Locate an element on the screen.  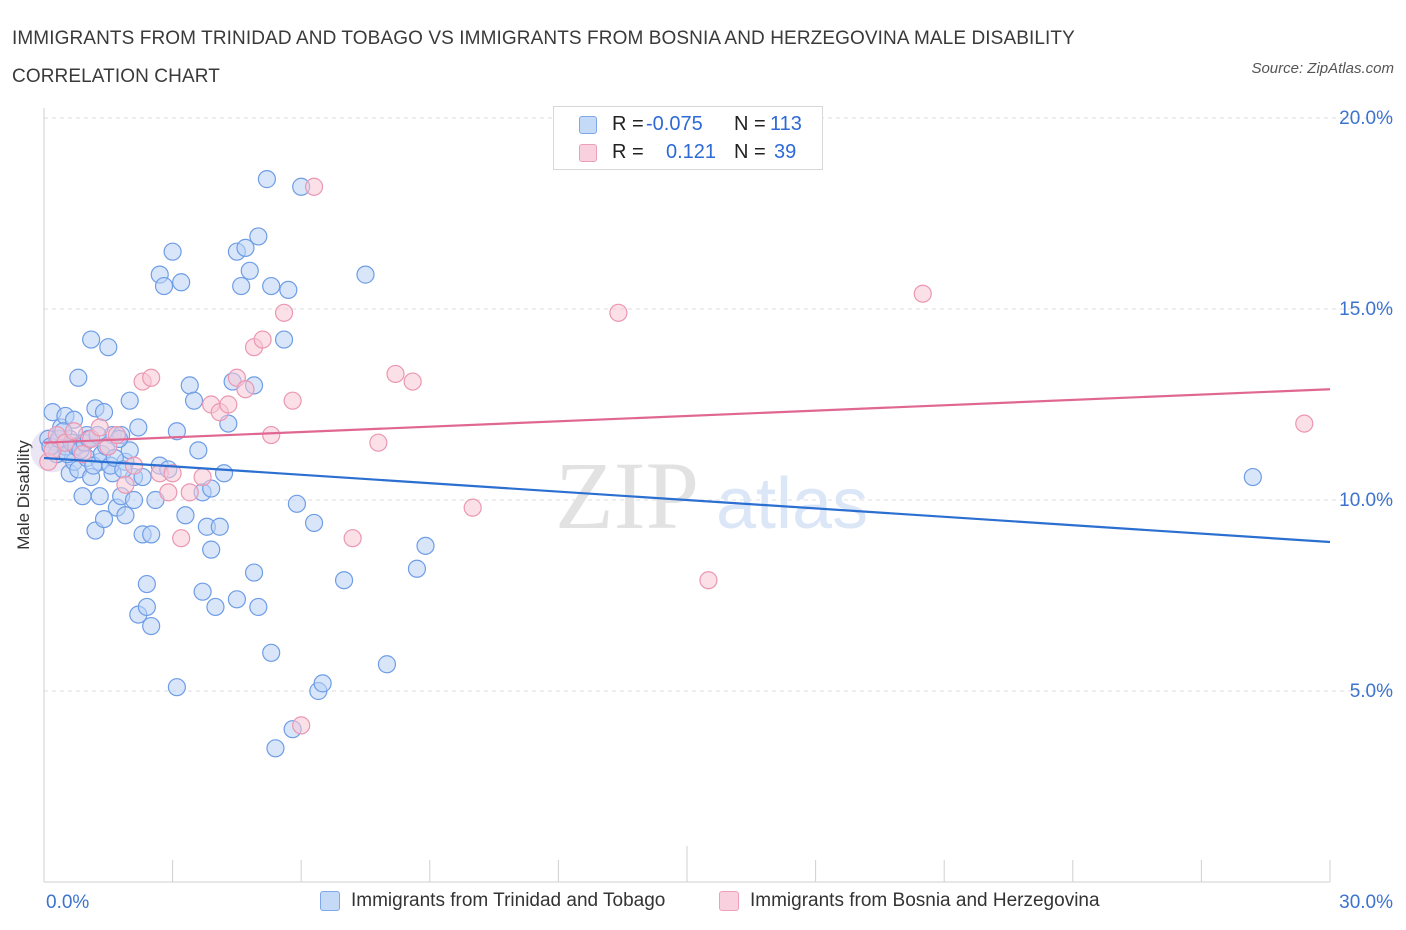
legend-row-trinidad: R = -0.075 N = 113 is located at coordinates (688, 124).